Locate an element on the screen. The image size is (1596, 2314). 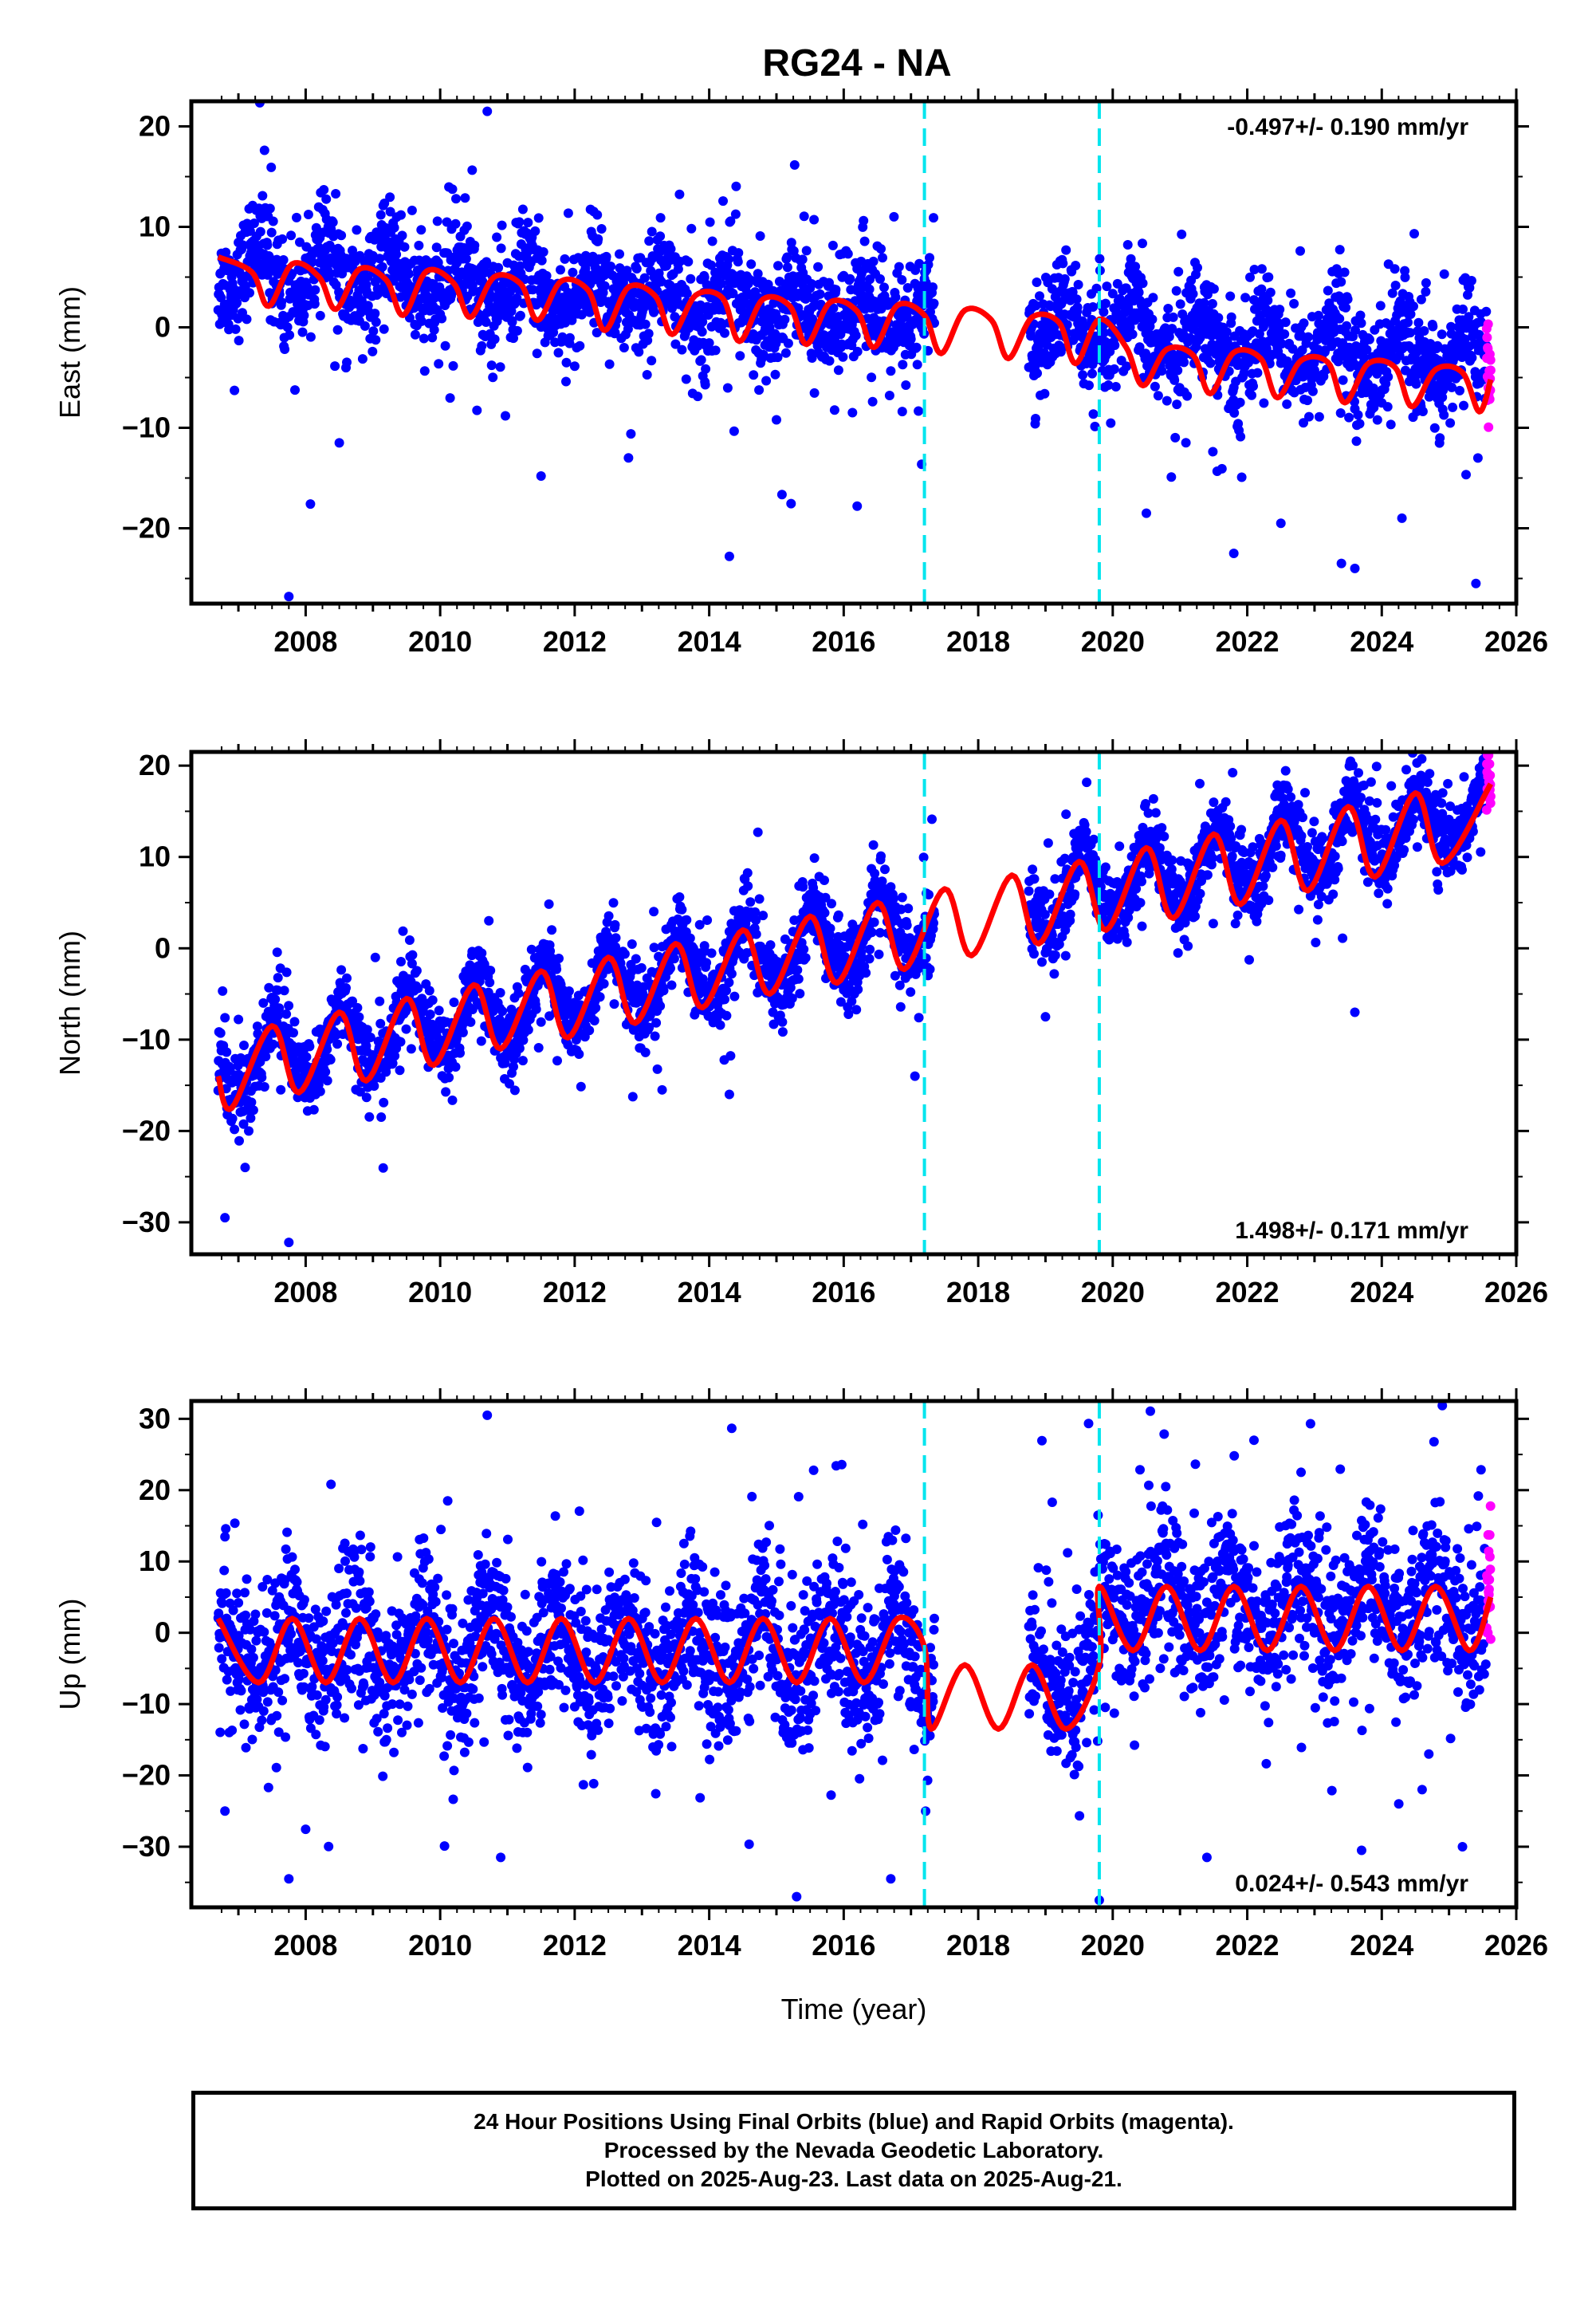
x-tick-label: 2012 is located at coordinates (575, 642).